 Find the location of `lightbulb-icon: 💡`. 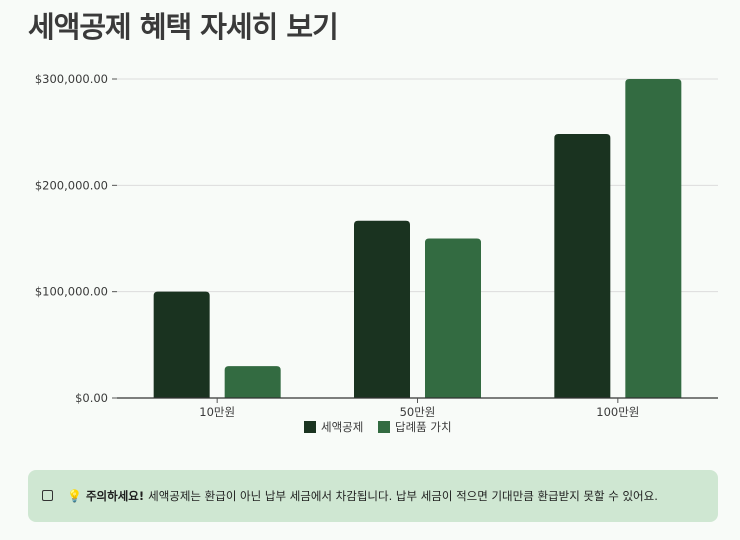

lightbulb-icon: 💡 is located at coordinates (74, 496).